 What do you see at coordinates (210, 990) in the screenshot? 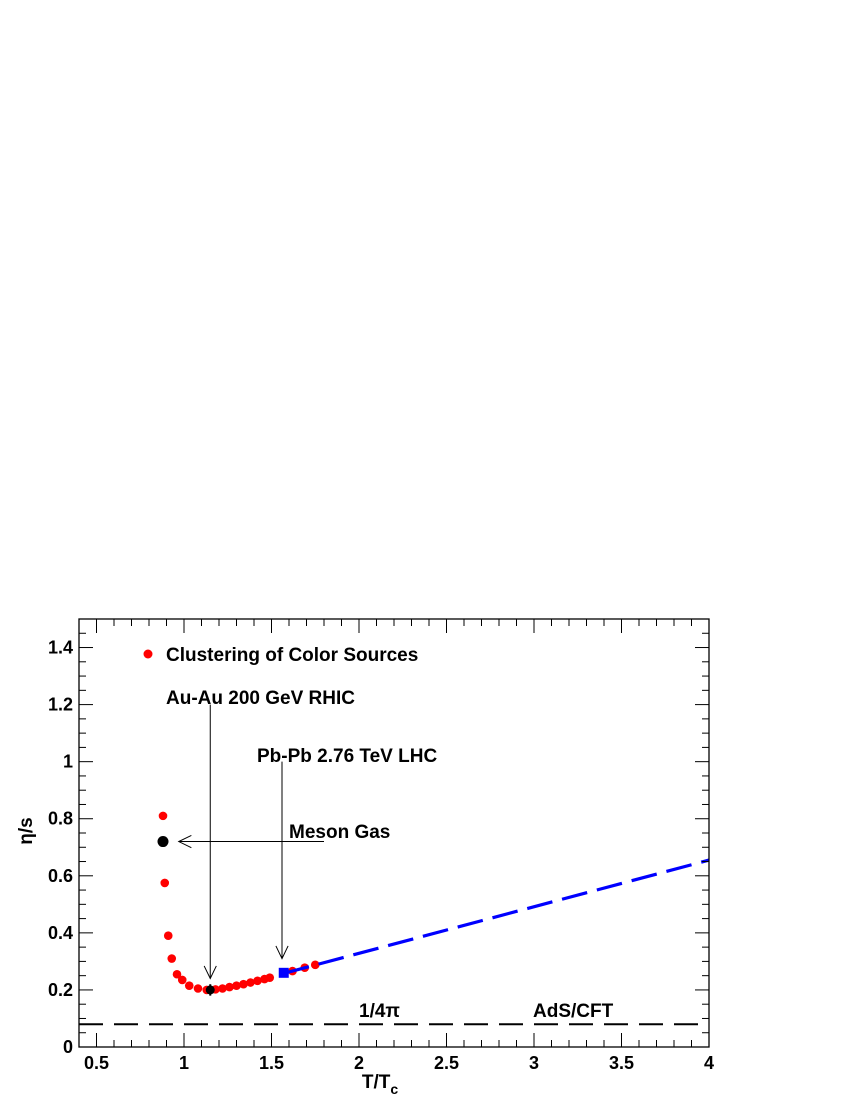
I see `rhic-point` at bounding box center [210, 990].